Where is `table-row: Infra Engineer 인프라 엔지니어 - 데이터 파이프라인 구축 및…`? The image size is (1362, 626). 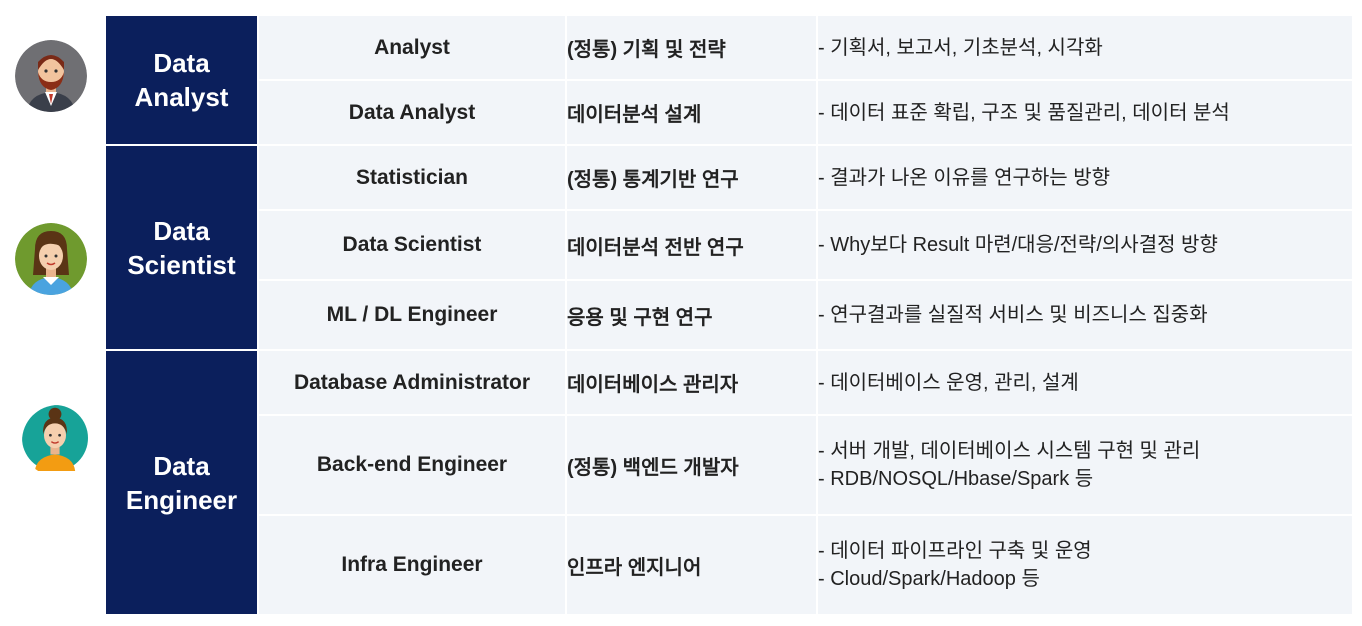
table-row: Infra Engineer 인프라 엔지니어 - 데이터 파이프라인 구축 및… is located at coordinates (729, 565).